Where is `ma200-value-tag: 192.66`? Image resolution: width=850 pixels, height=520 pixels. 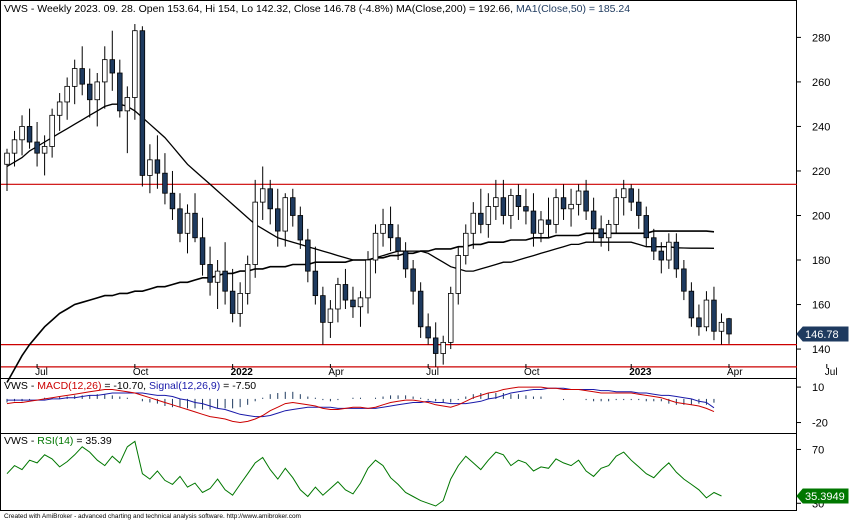 ma200-value-tag: 192.66 is located at coordinates (822, 1).